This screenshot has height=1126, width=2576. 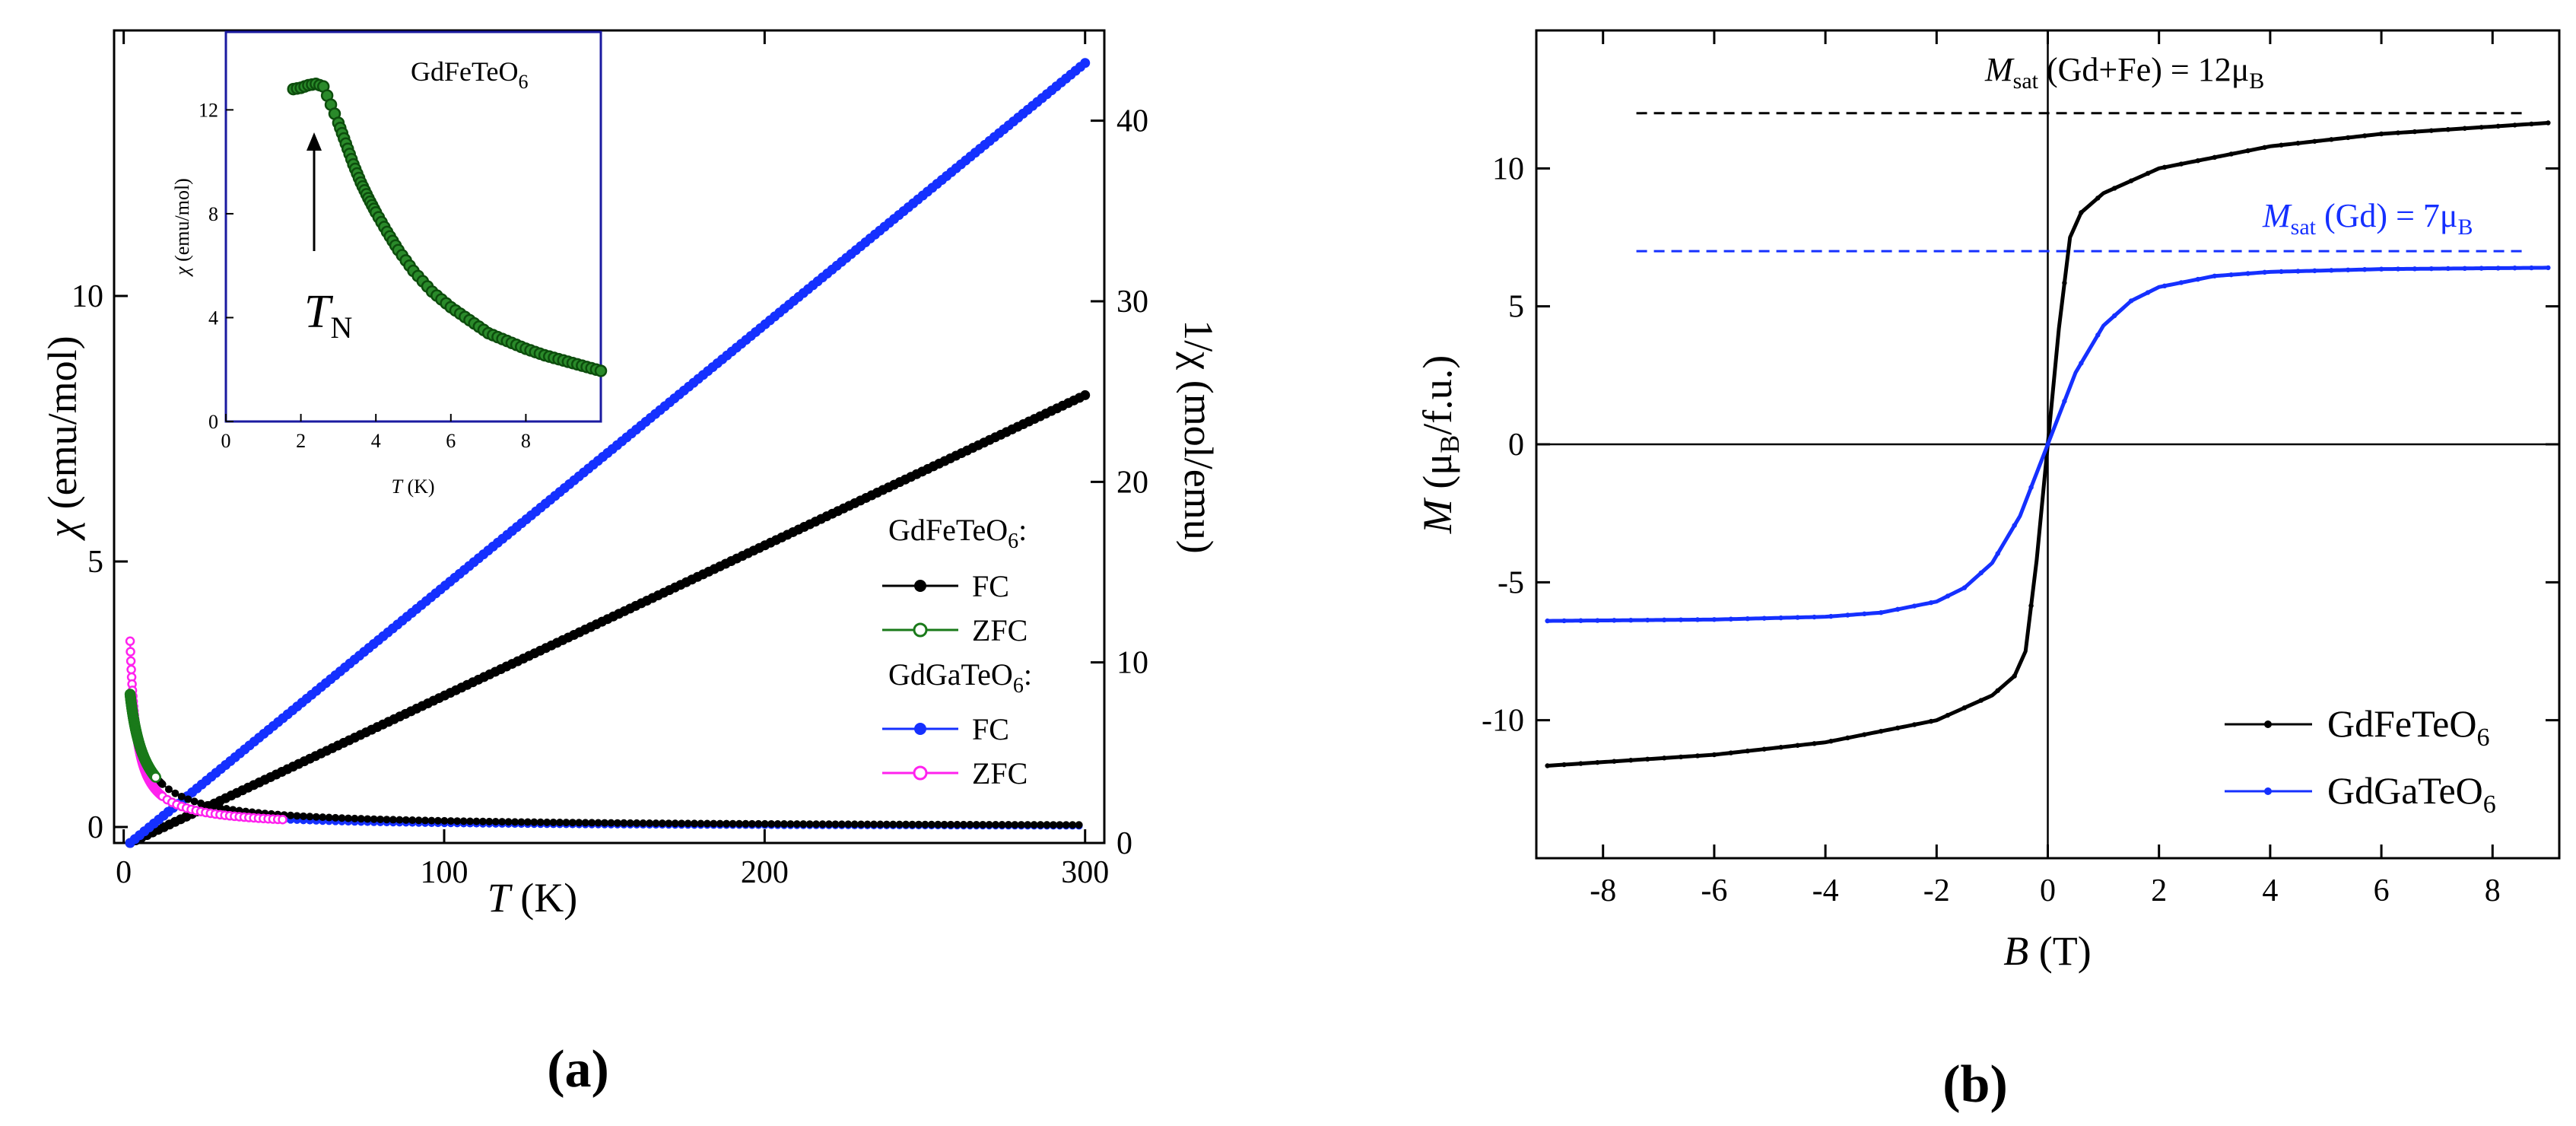 What do you see at coordinates (920, 586) in the screenshot?
I see `legend-marker-fe-fc` at bounding box center [920, 586].